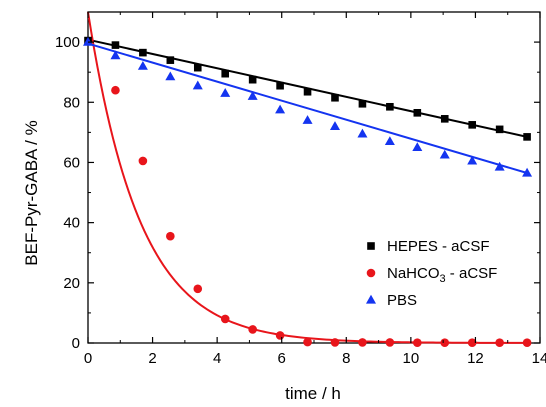 The width and height of the screenshot is (546, 407). I want to click on y-tick-label: 20, so click(71, 283).